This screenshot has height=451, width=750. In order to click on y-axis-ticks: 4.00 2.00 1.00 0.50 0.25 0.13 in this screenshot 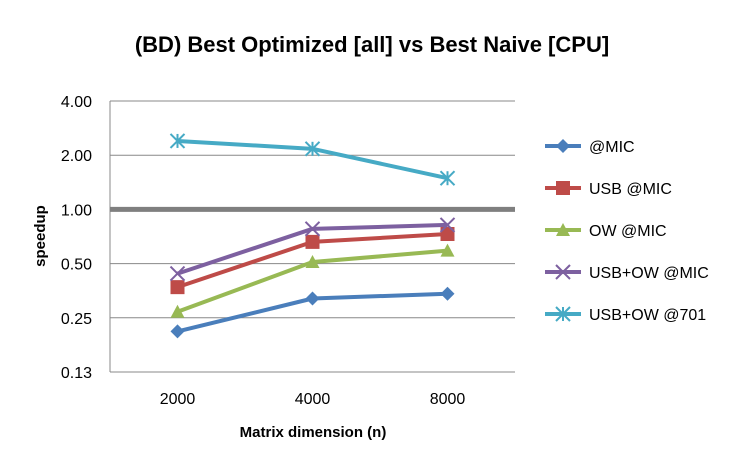, I will do `click(76, 238)`.